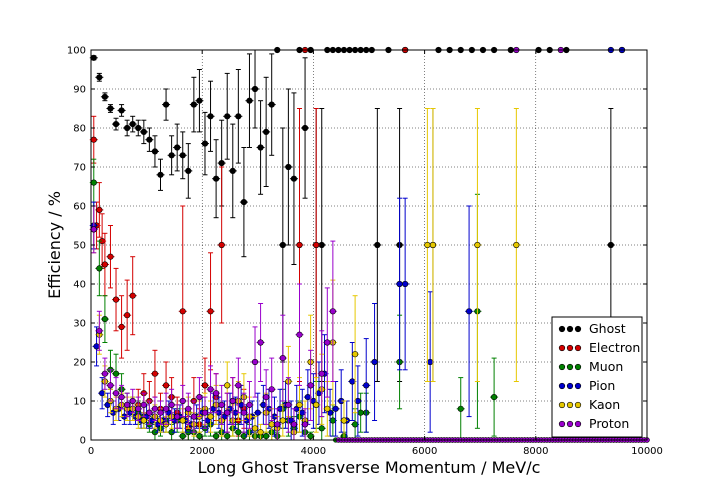 The width and height of the screenshot is (720, 504). Describe the element at coordinates (535, 451) in the screenshot. I see `x-tick-label: 8000` at that location.